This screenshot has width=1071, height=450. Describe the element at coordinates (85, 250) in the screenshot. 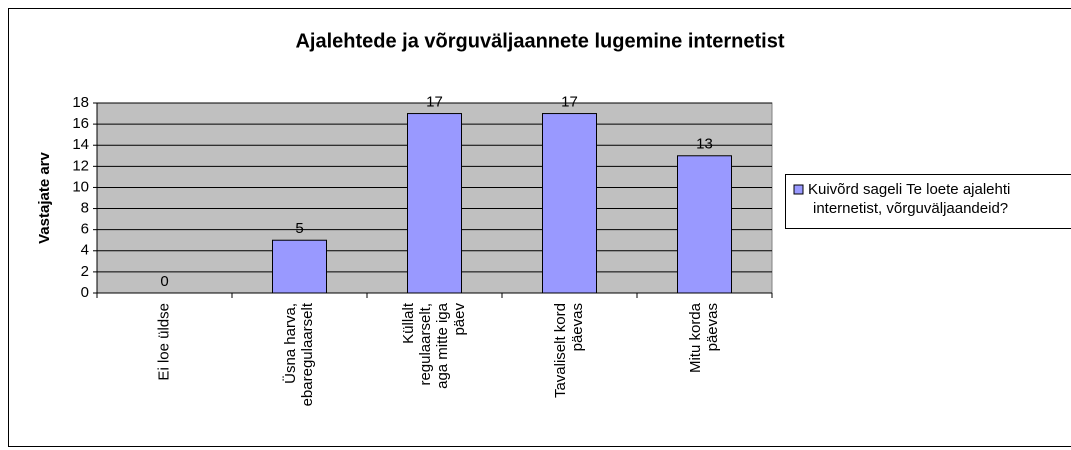

I see `y-tick-label: 4` at that location.